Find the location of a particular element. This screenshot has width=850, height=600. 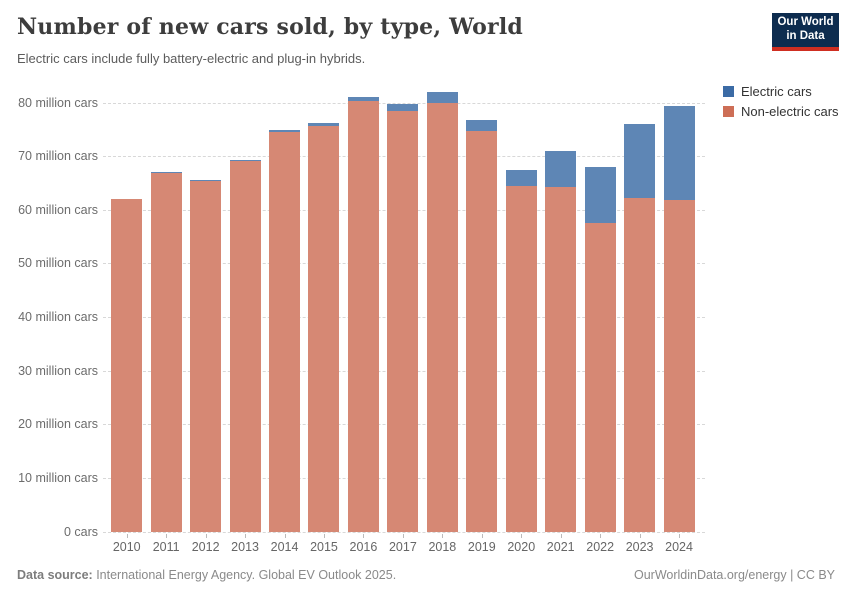

bar-column-2024: 2024 is located at coordinates (679, 328).